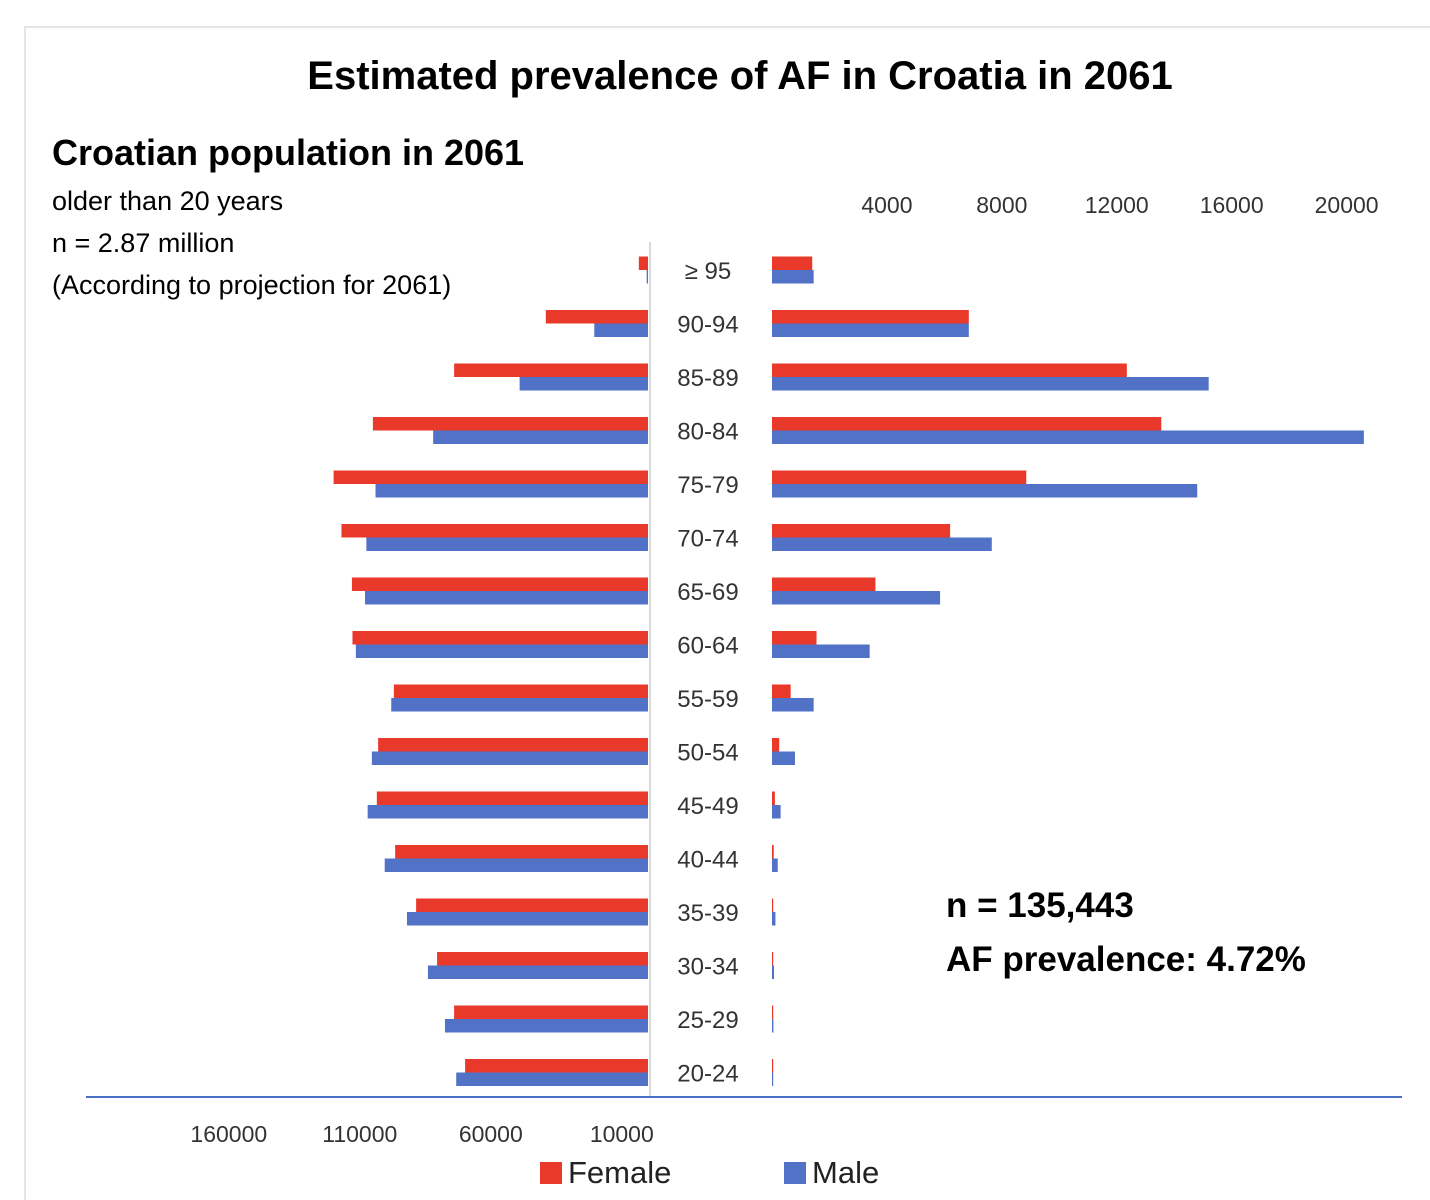 Image resolution: width=1430 pixels, height=1200 pixels. I want to click on af-tick-label: 8000, so click(1001, 205).